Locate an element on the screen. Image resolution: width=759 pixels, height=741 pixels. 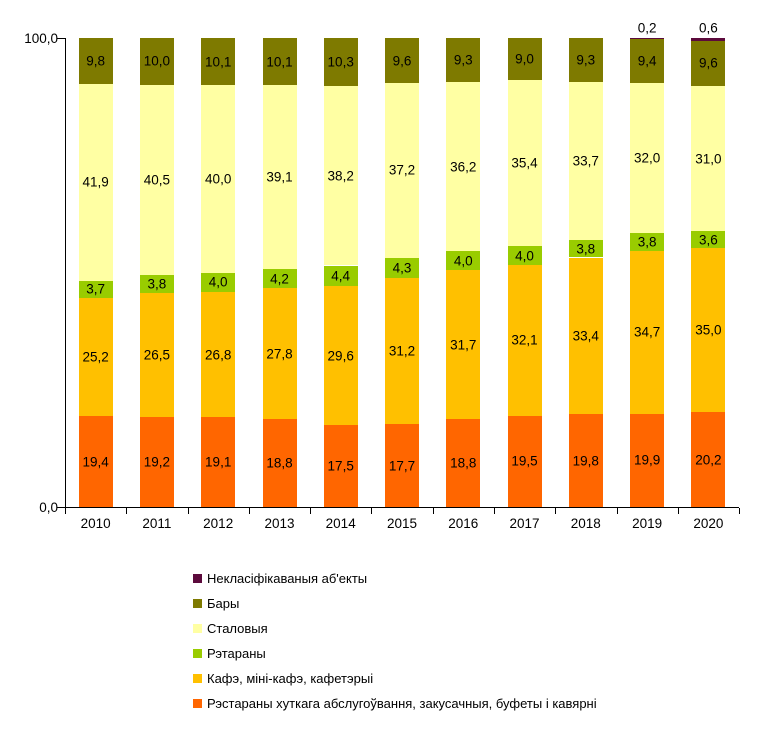
x-axis-label: 2016 is located at coordinates (463, 523).